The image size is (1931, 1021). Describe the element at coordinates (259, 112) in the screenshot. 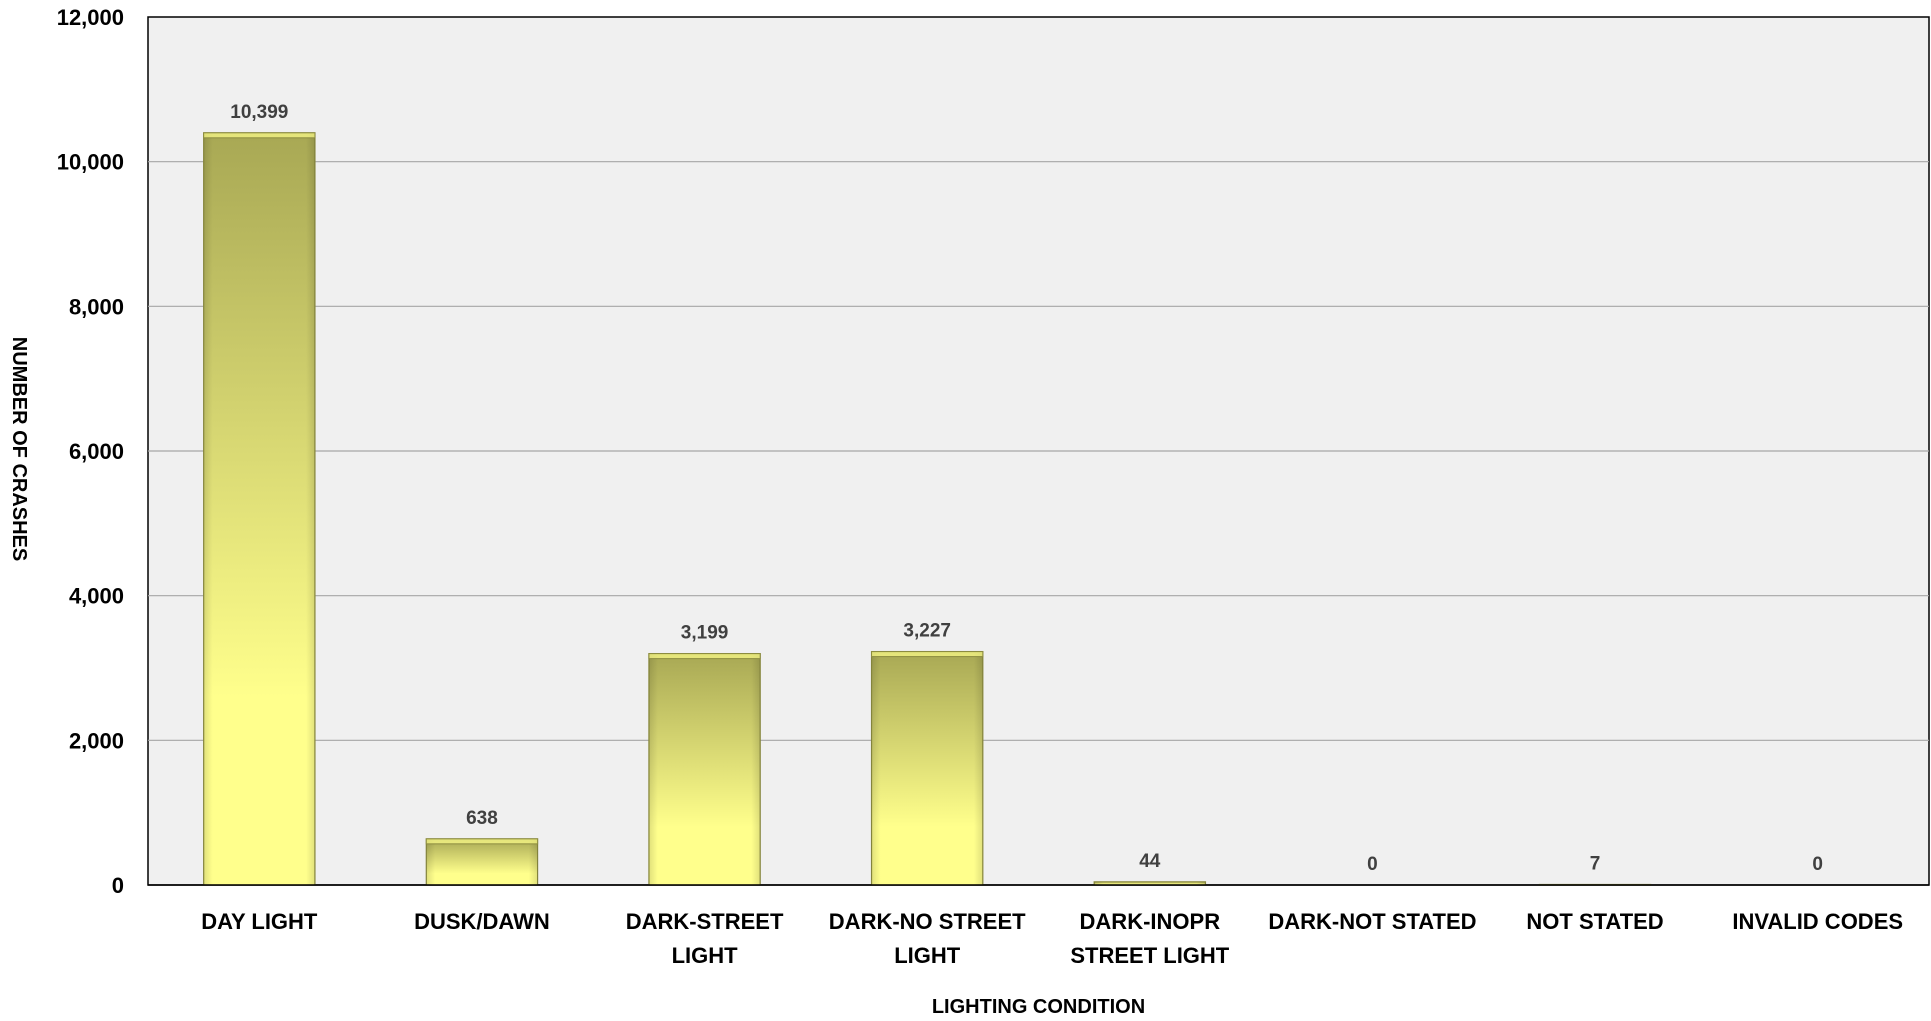

I see `data-label: 10,399` at that location.